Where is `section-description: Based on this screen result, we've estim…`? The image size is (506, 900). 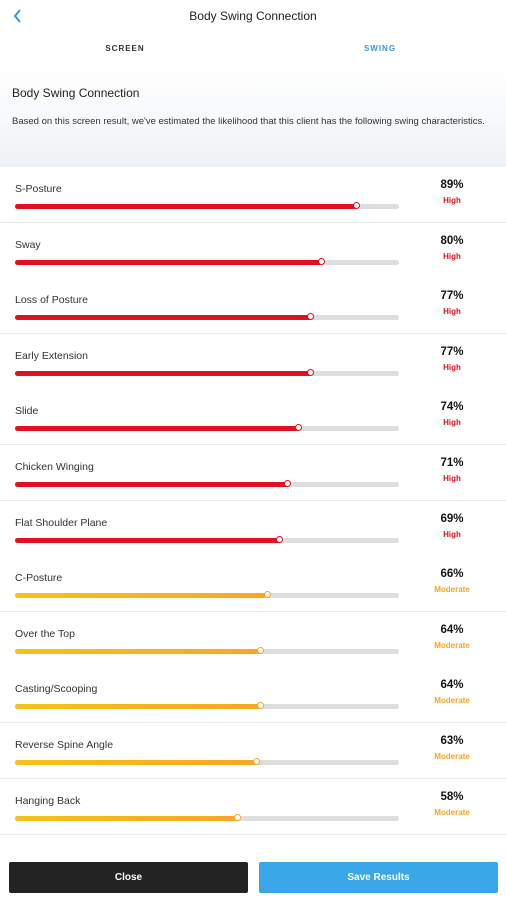
section-description: Based on this screen result, we've estim… is located at coordinates (248, 121).